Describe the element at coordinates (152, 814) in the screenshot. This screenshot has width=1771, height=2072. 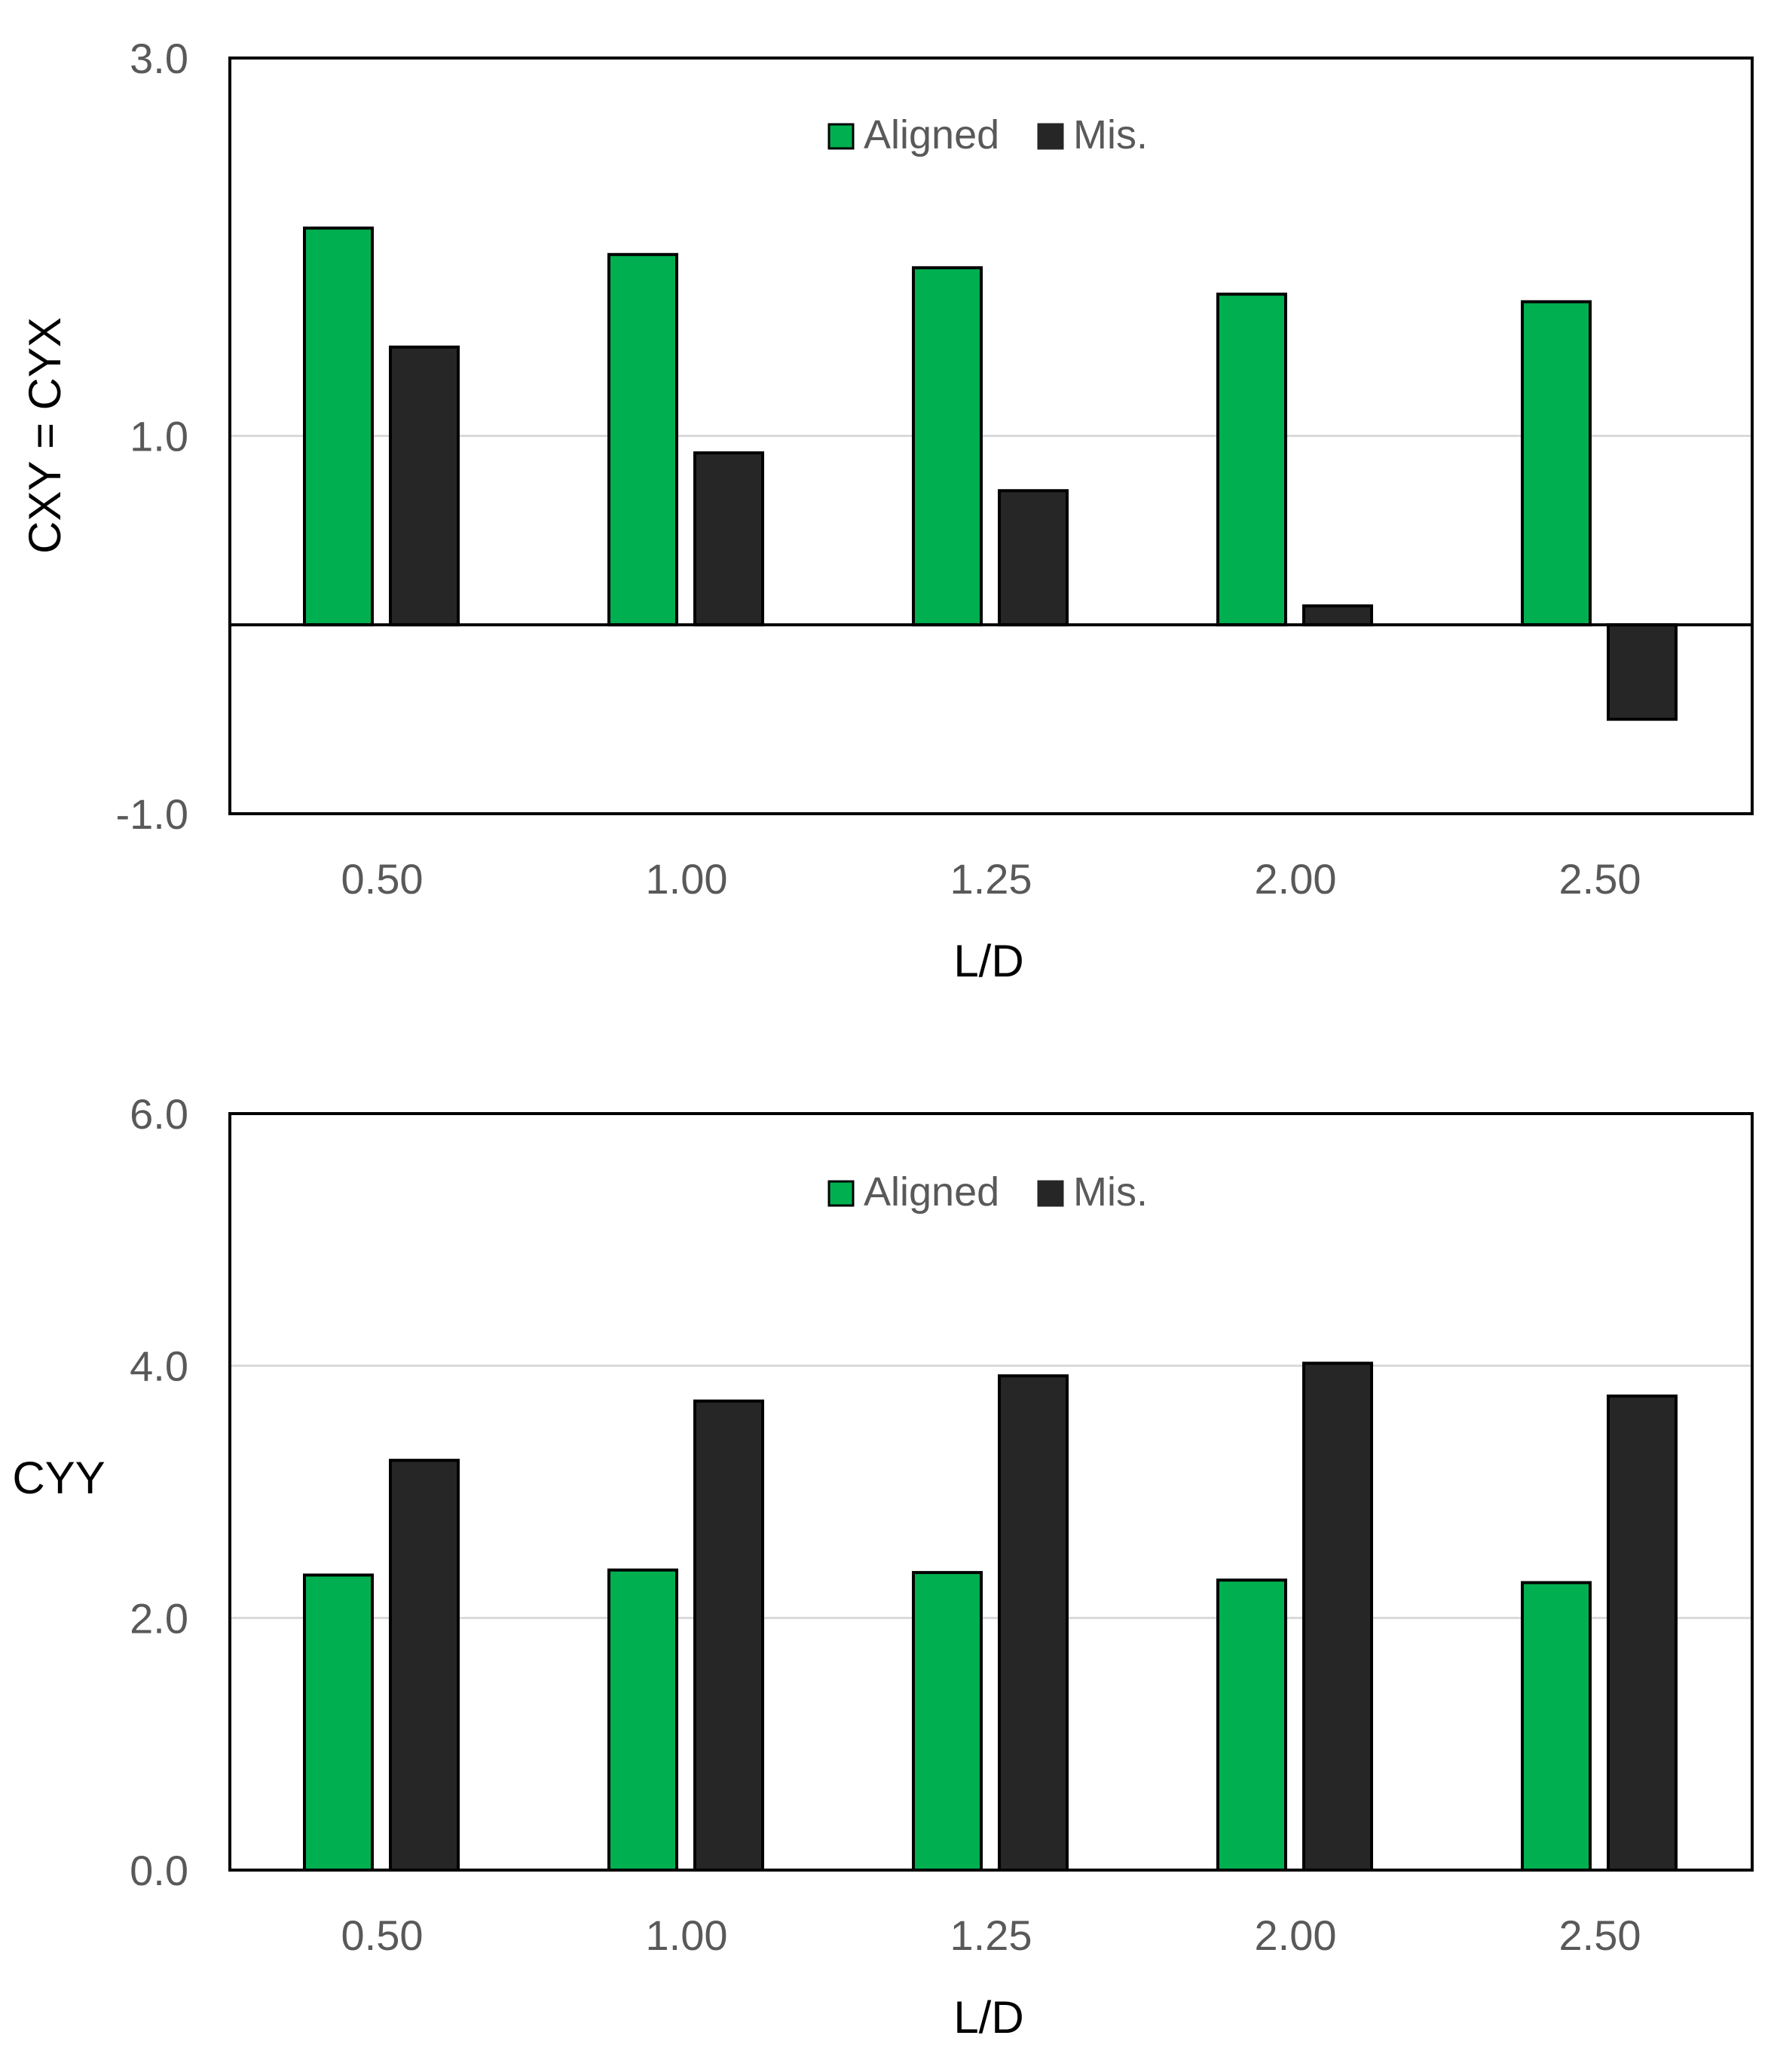
I see `y-tick-label: -1.0` at that location.